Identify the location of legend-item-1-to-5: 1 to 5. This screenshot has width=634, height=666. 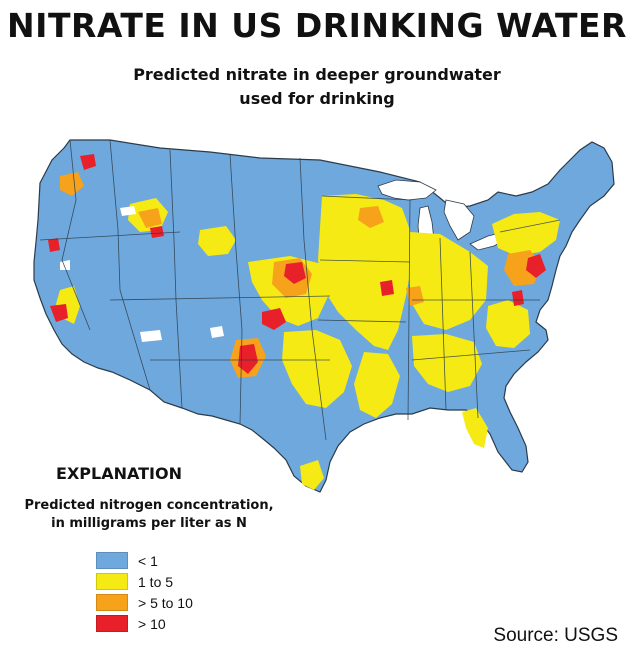
(144, 581).